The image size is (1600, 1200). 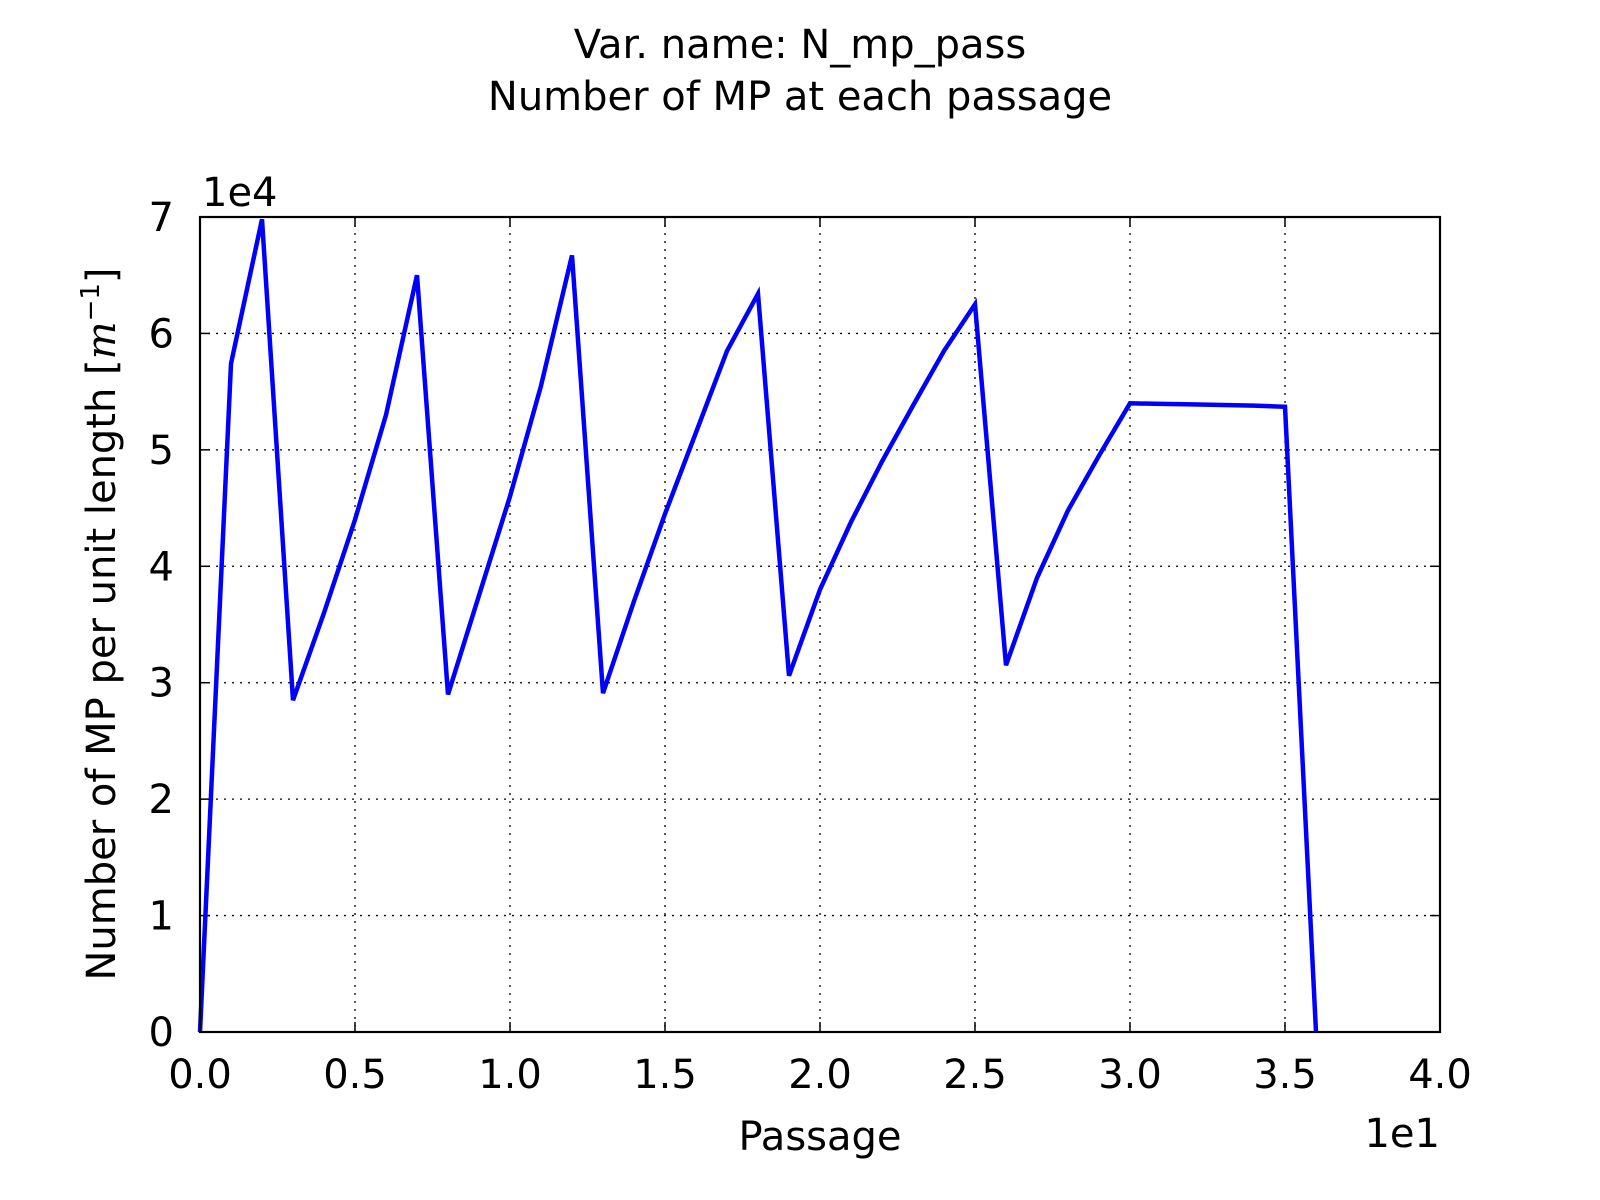 I want to click on y-axis-label-close: ], so click(x=102, y=275).